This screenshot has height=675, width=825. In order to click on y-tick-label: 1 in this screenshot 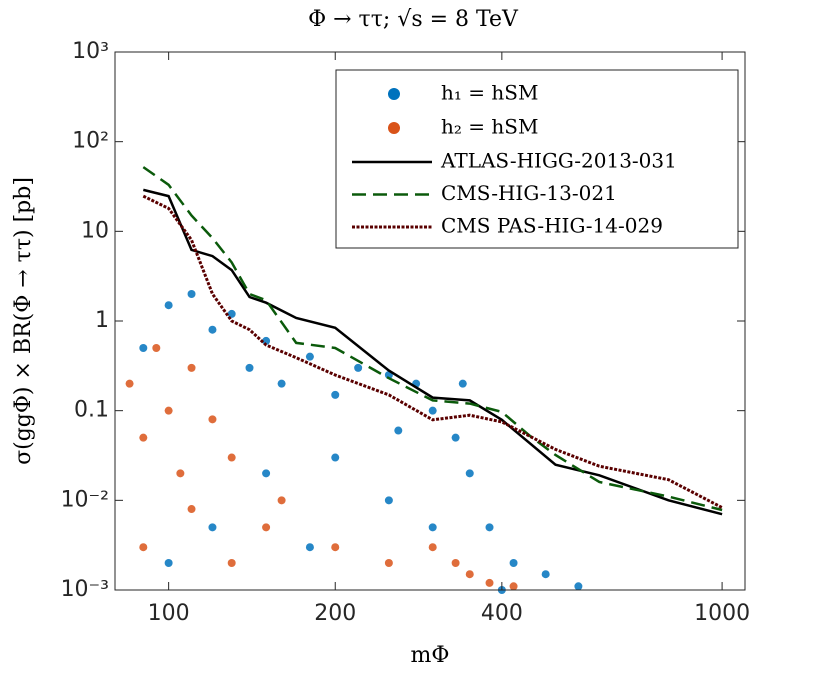, I will do `click(102, 320)`.